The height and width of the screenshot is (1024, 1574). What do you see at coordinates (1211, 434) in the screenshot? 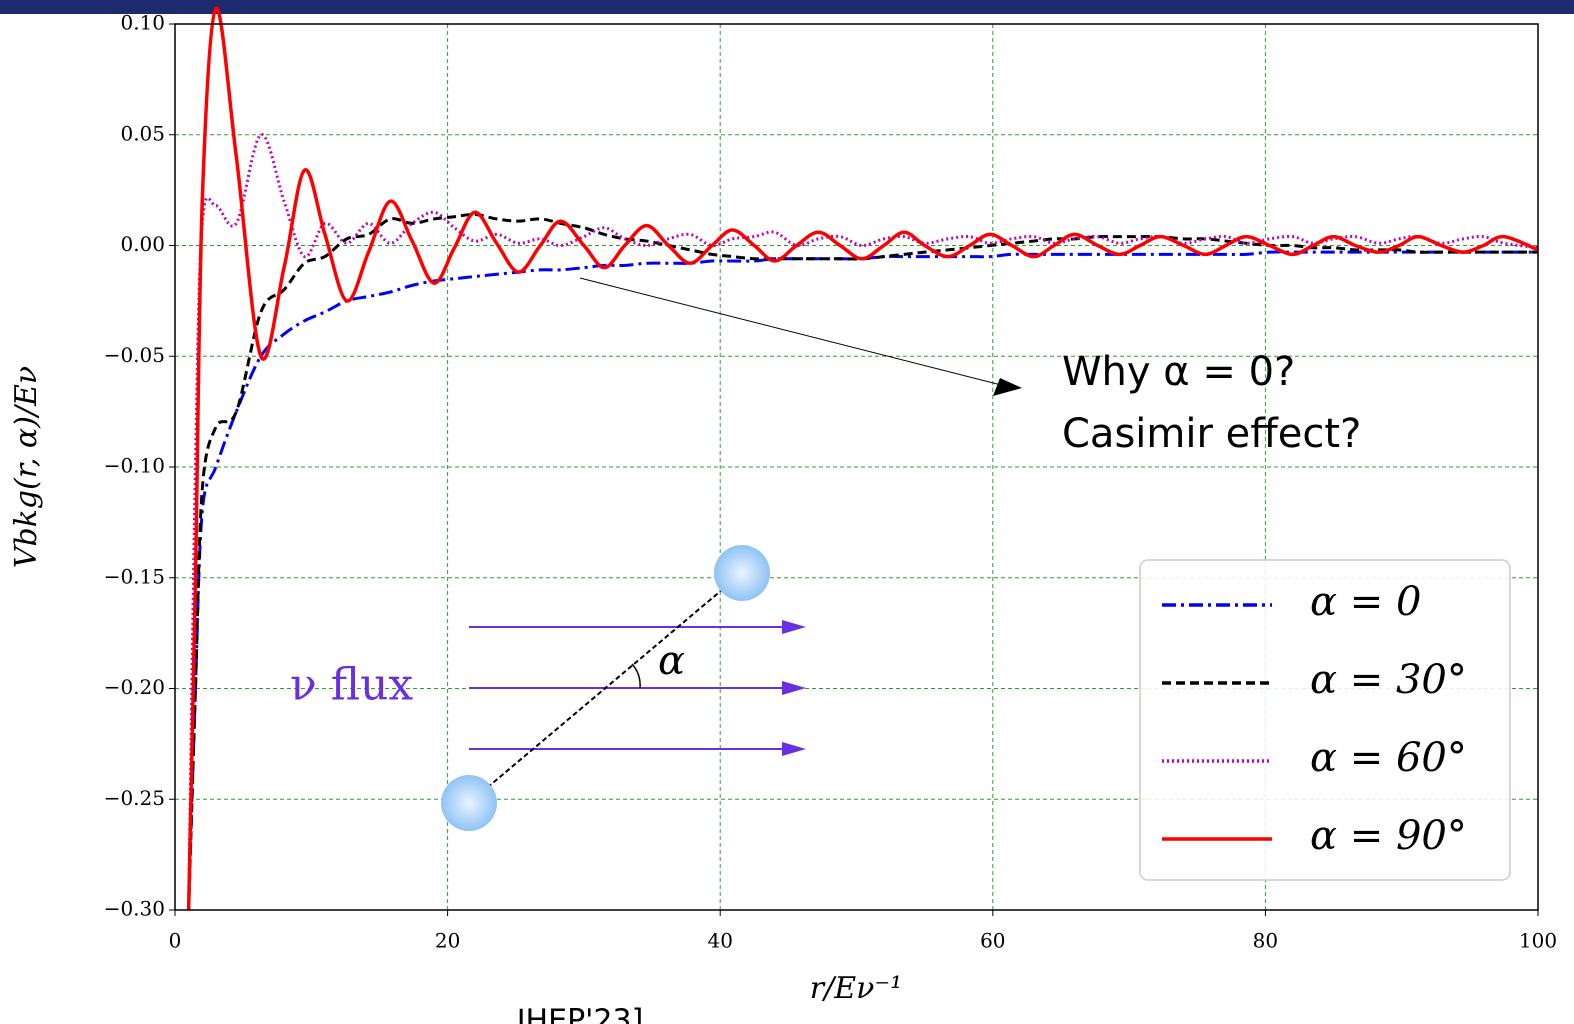
I see `annotation: Casimir effect?` at bounding box center [1211, 434].